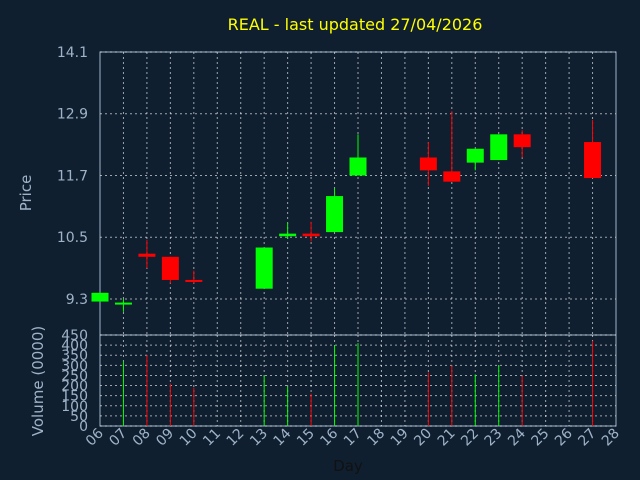  What do you see at coordinates (348, 466) in the screenshot?
I see `x-axis-label: Day` at bounding box center [348, 466].